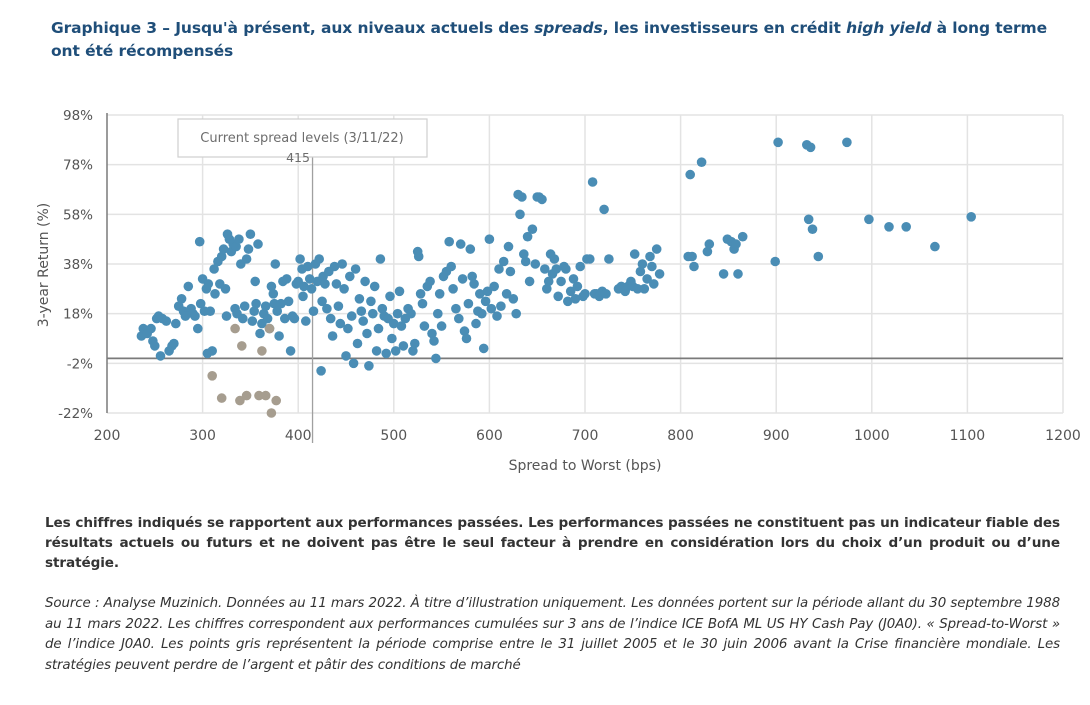 Image resolution: width=1090 pixels, height=705 pixels. What do you see at coordinates (78, 215) in the screenshot?
I see `y-tick-label: 58%` at bounding box center [78, 215].